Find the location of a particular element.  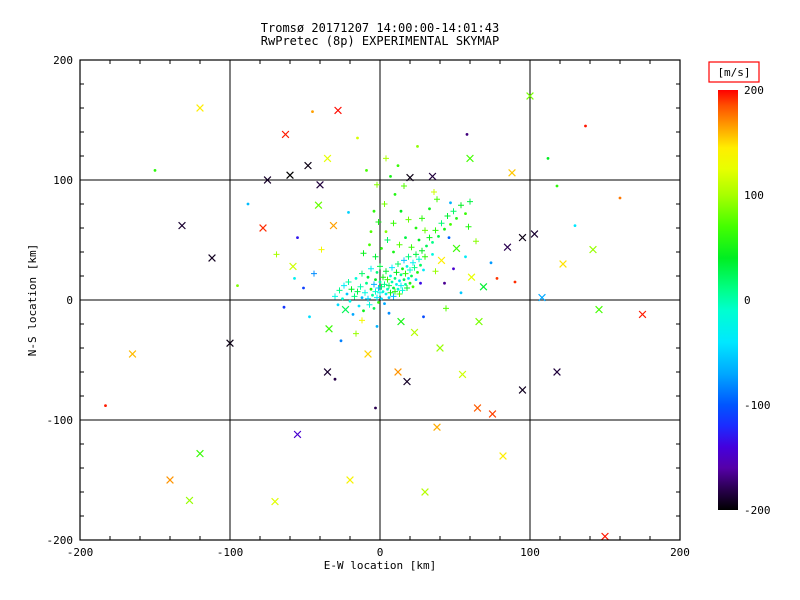

colorbar-tick-label: 0 is located at coordinates (747, 300).